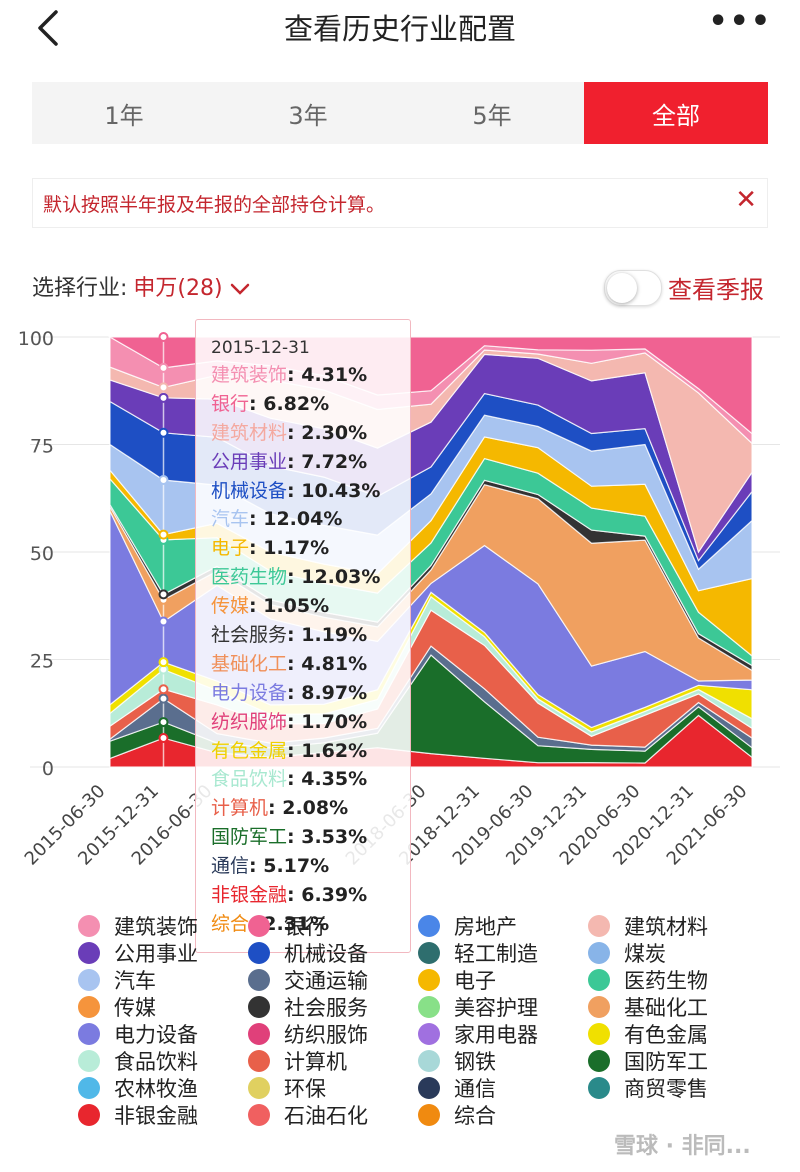 This screenshot has width=800, height=1172. I want to click on legend-item: 轻工制造, so click(478, 952).